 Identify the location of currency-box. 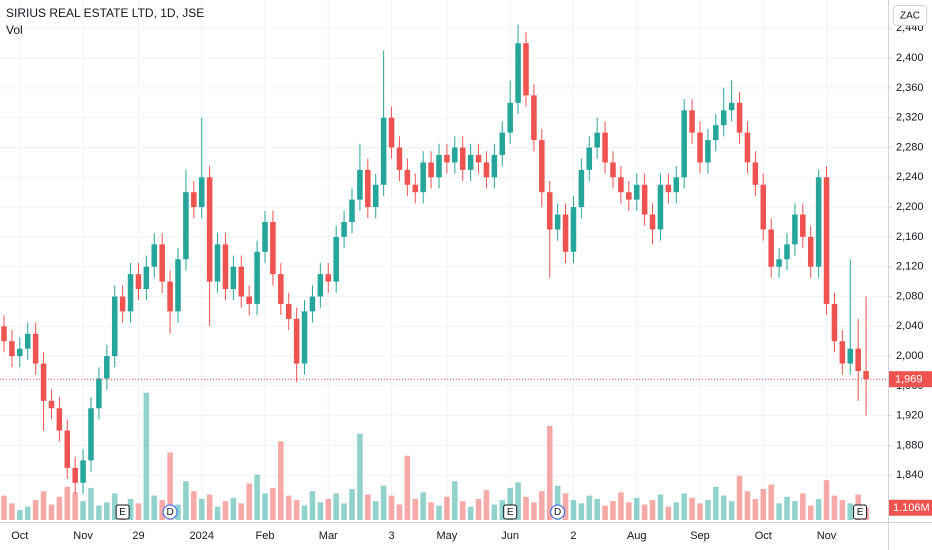
(910, 15).